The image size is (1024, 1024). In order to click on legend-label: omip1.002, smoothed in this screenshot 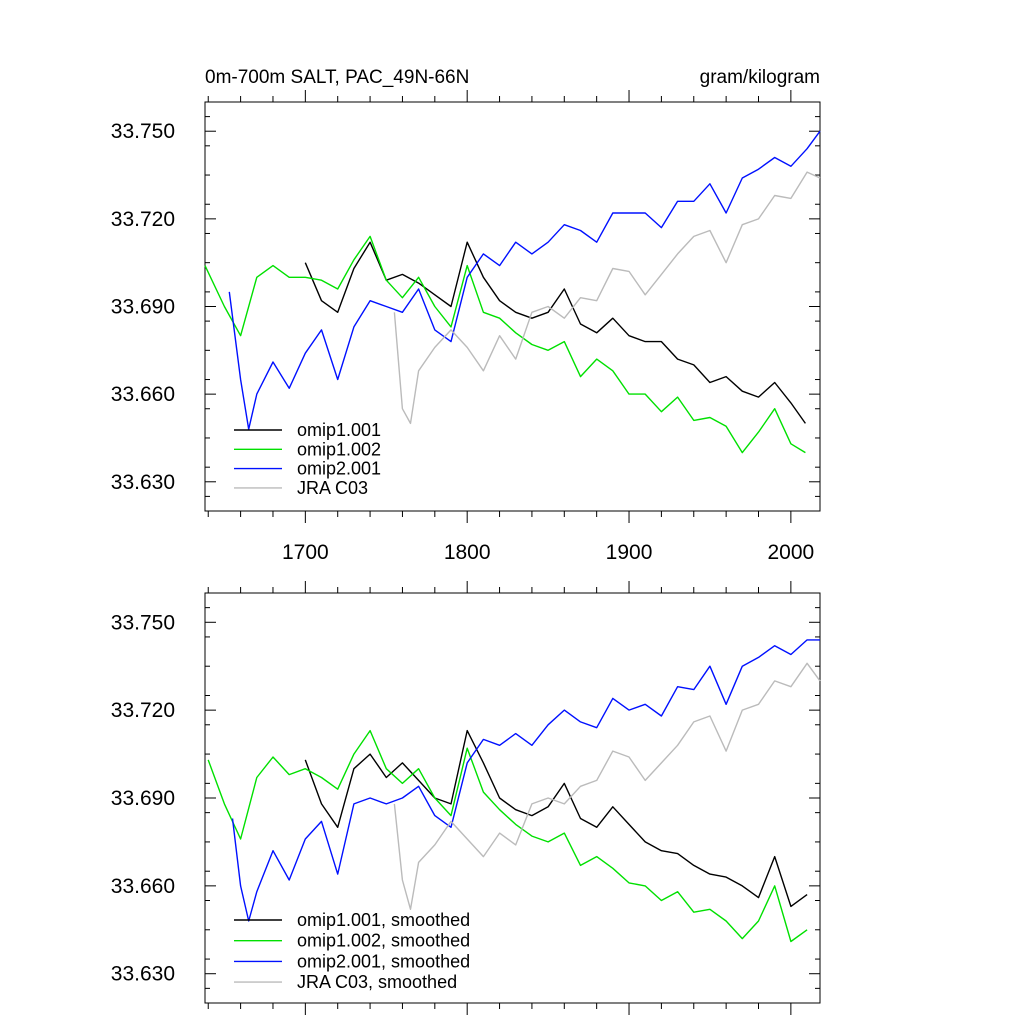, I will do `click(383, 941)`.